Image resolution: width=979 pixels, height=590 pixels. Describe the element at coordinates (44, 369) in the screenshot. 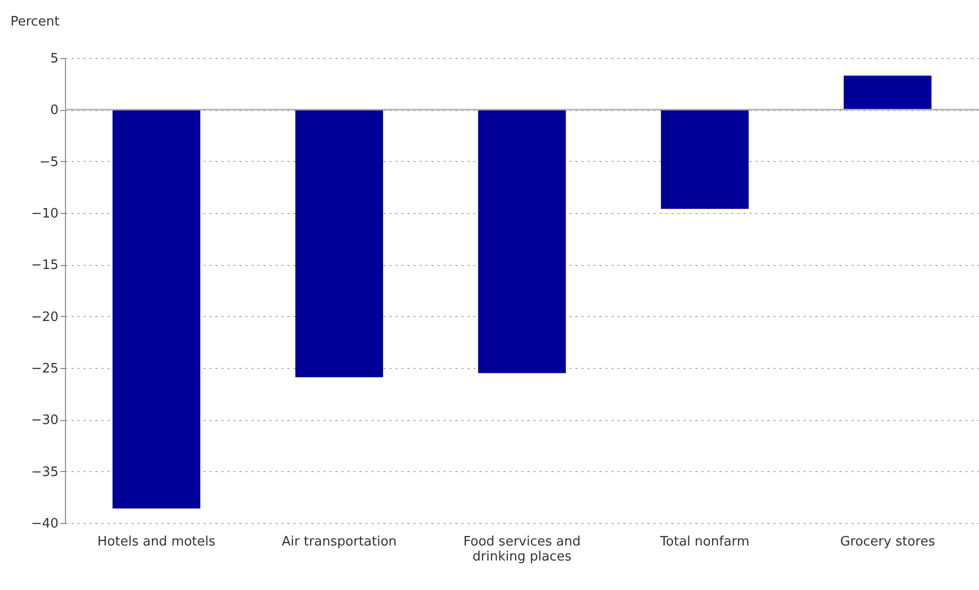

I see `y-tick-label: −25` at that location.